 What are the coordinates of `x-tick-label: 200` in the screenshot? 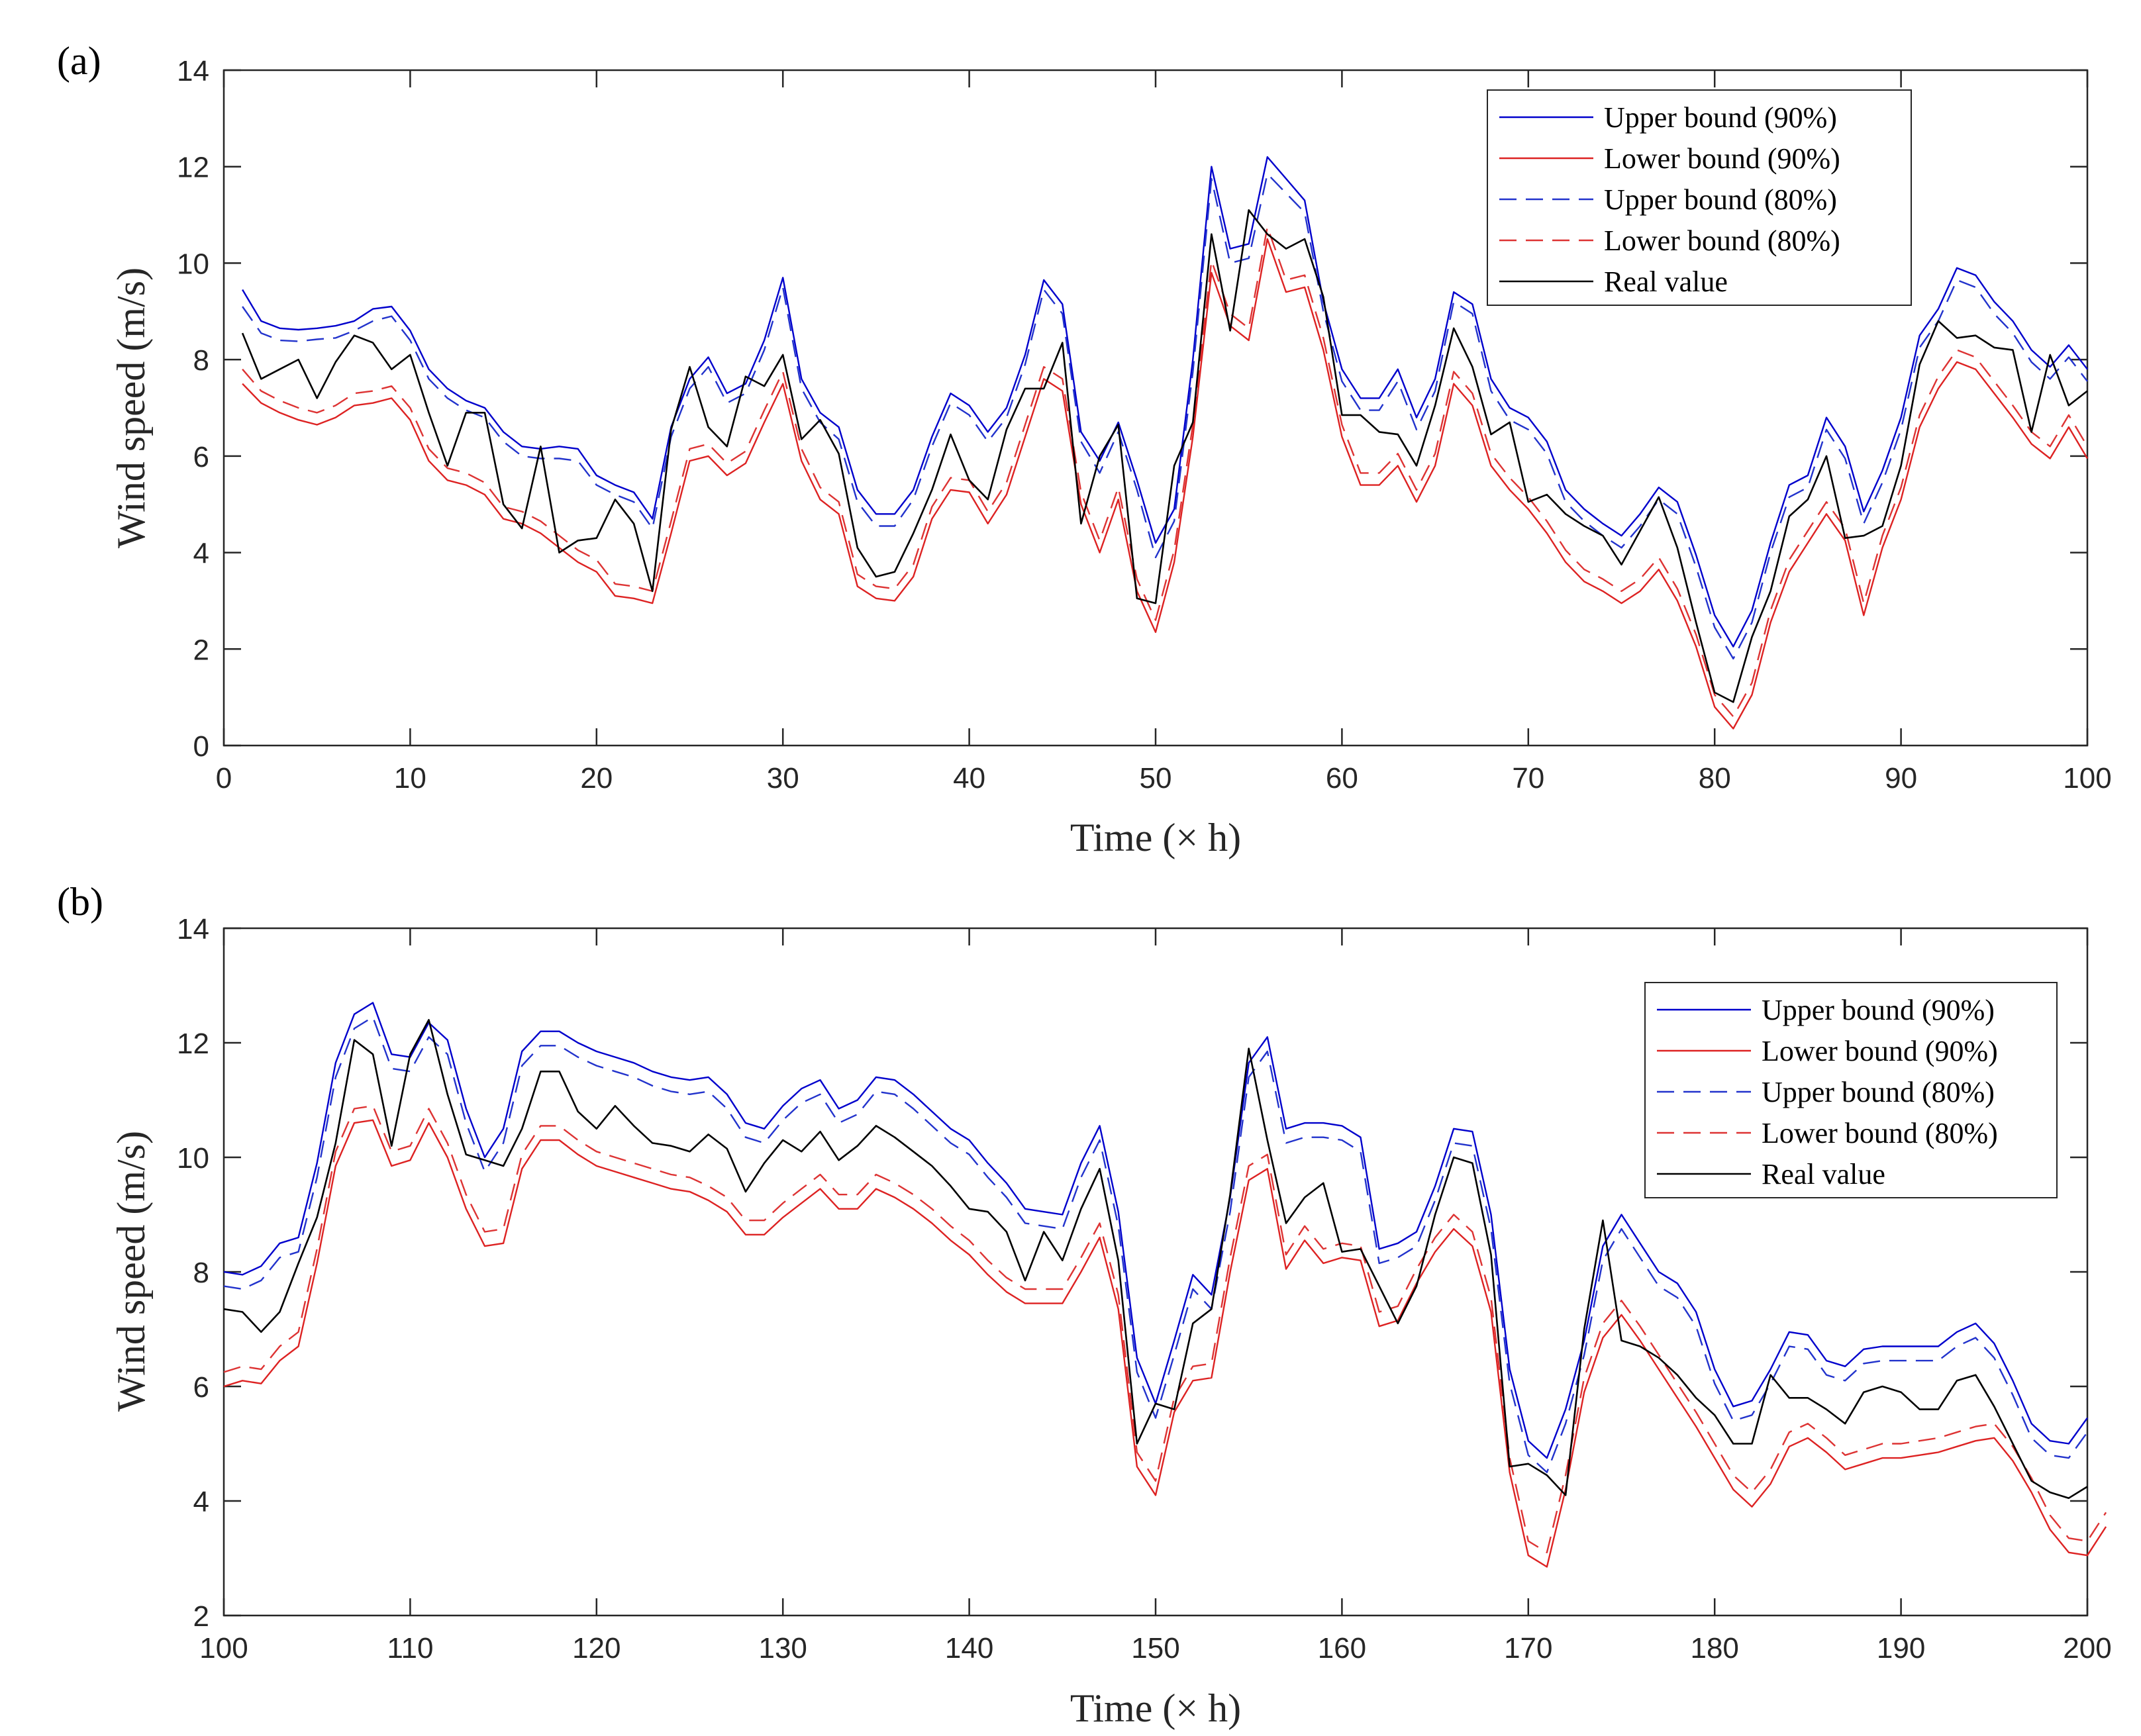 It's located at (2087, 1648).